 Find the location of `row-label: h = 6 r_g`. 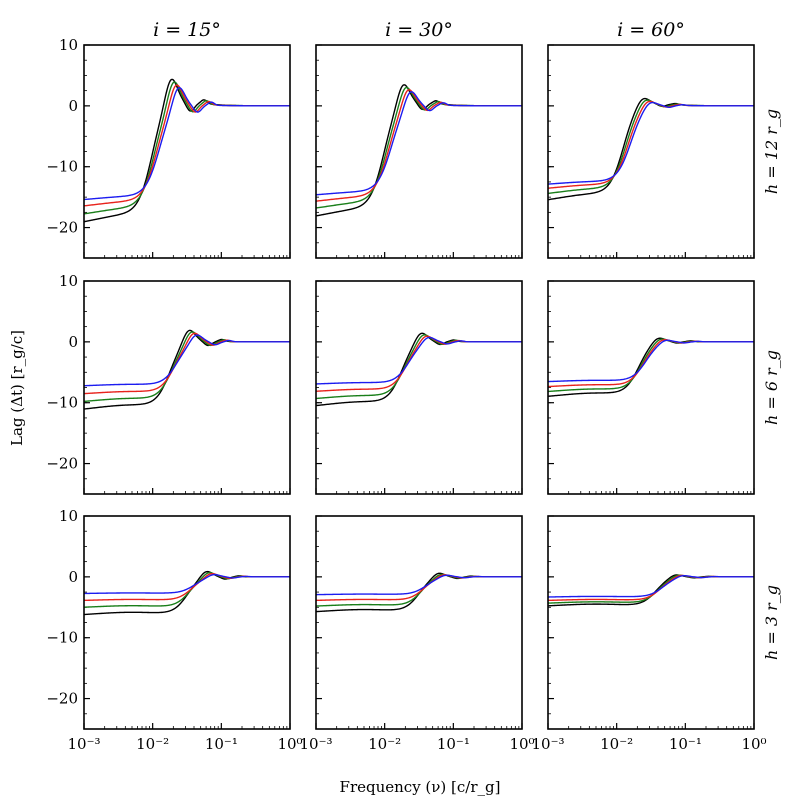

row-label: h = 6 r_g is located at coordinates (771, 387).